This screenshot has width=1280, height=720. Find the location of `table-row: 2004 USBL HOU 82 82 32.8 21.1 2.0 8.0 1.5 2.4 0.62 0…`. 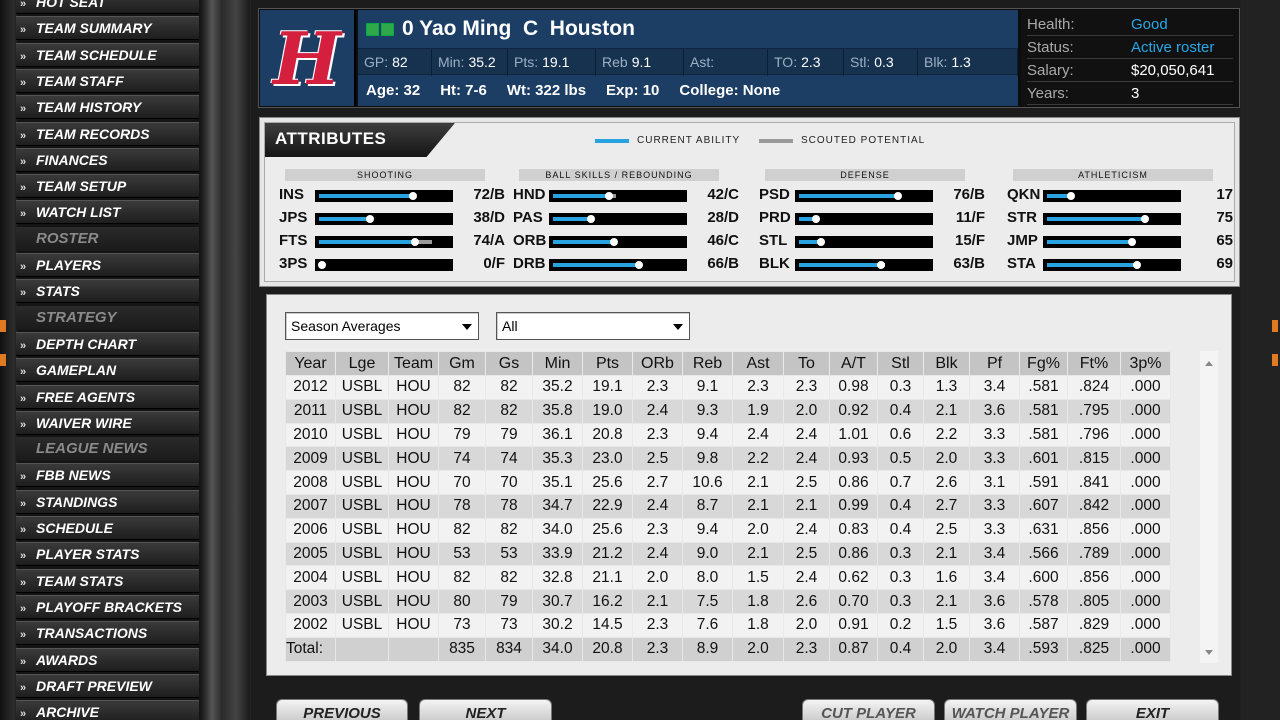

table-row: 2004 USBL HOU 82 82 32.8 21.1 2.0 8.0 1.5 2.4 0.62 0… is located at coordinates (728, 578).